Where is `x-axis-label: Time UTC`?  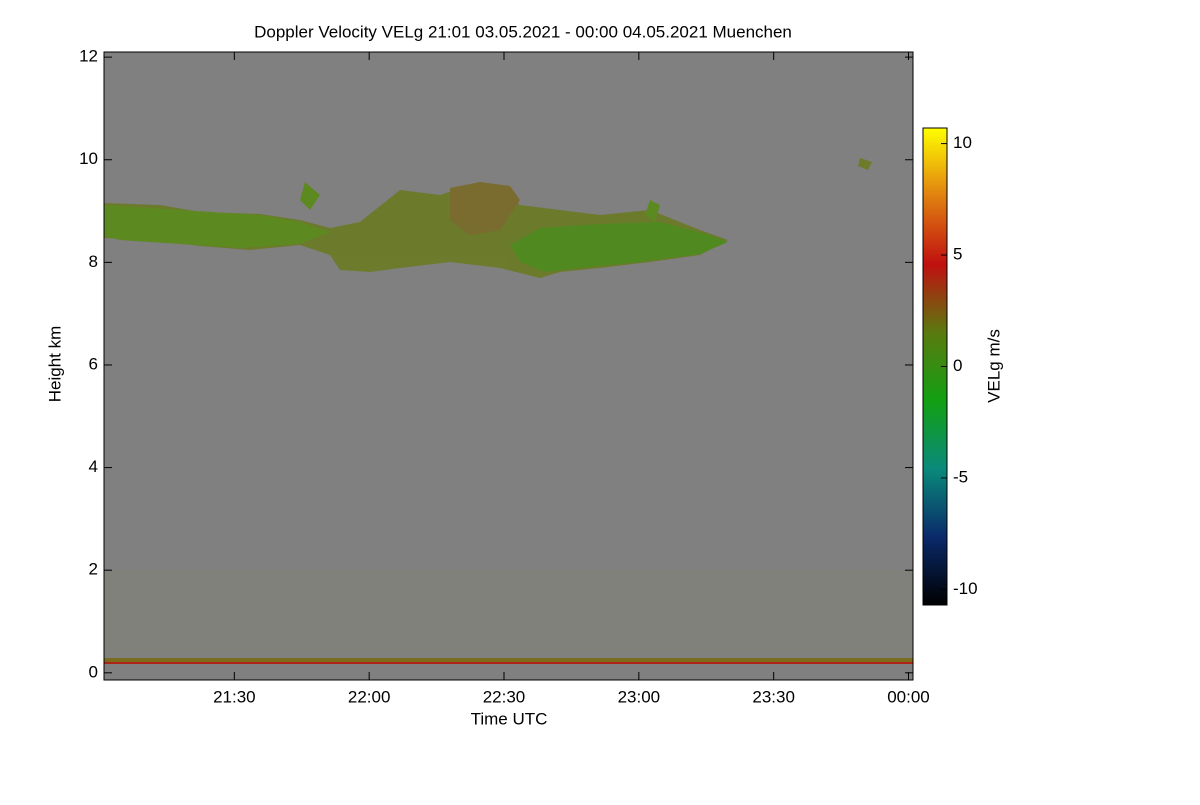 x-axis-label: Time UTC is located at coordinates (509, 718).